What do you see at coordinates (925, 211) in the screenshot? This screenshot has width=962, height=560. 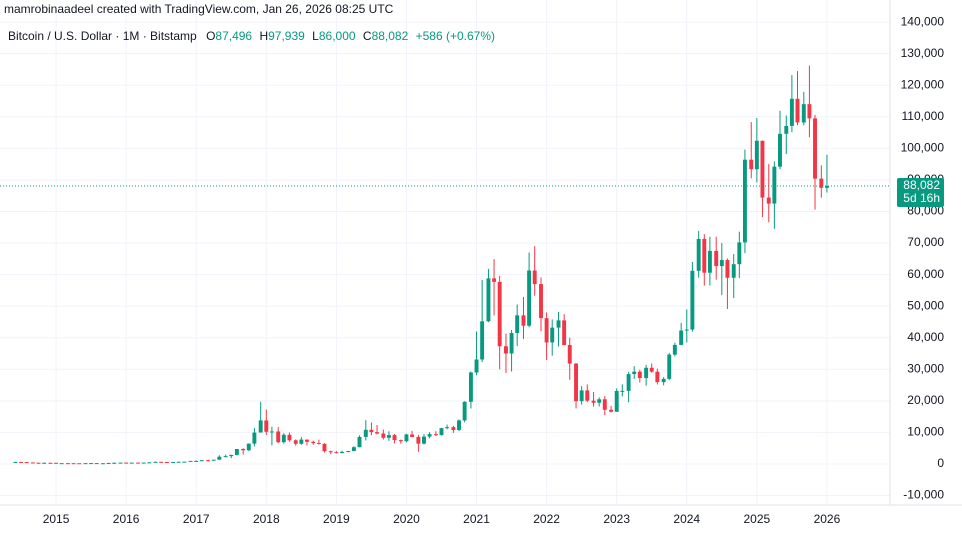 I see `y-tick-label: 80,000` at bounding box center [925, 211].